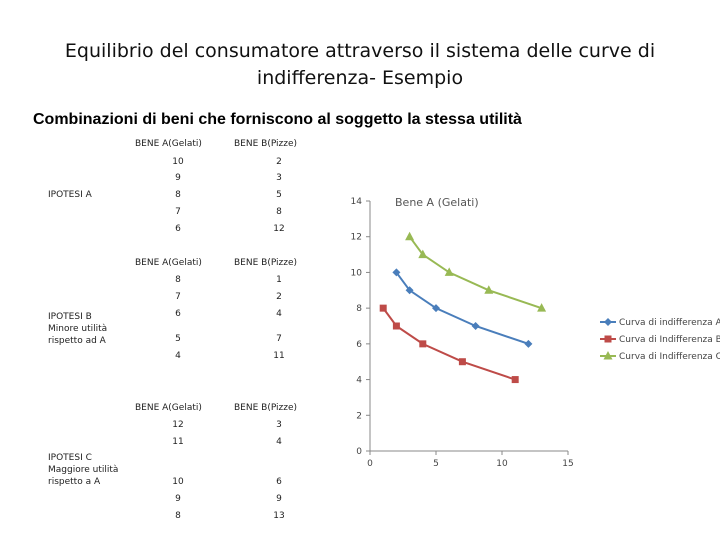  Describe the element at coordinates (279, 516) in the screenshot. I see `cell-b: 13` at that location.